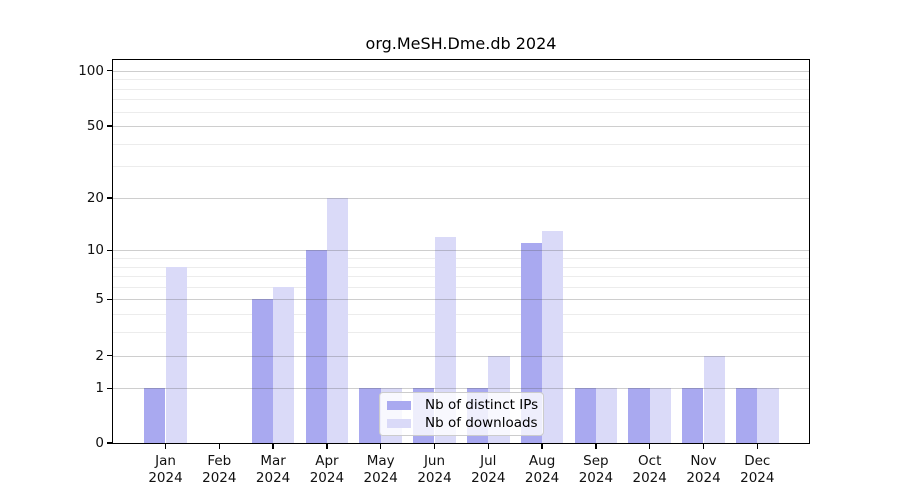 This screenshot has width=900, height=500. What do you see at coordinates (176, 354) in the screenshot?
I see `bar-jan-downloads` at bounding box center [176, 354].